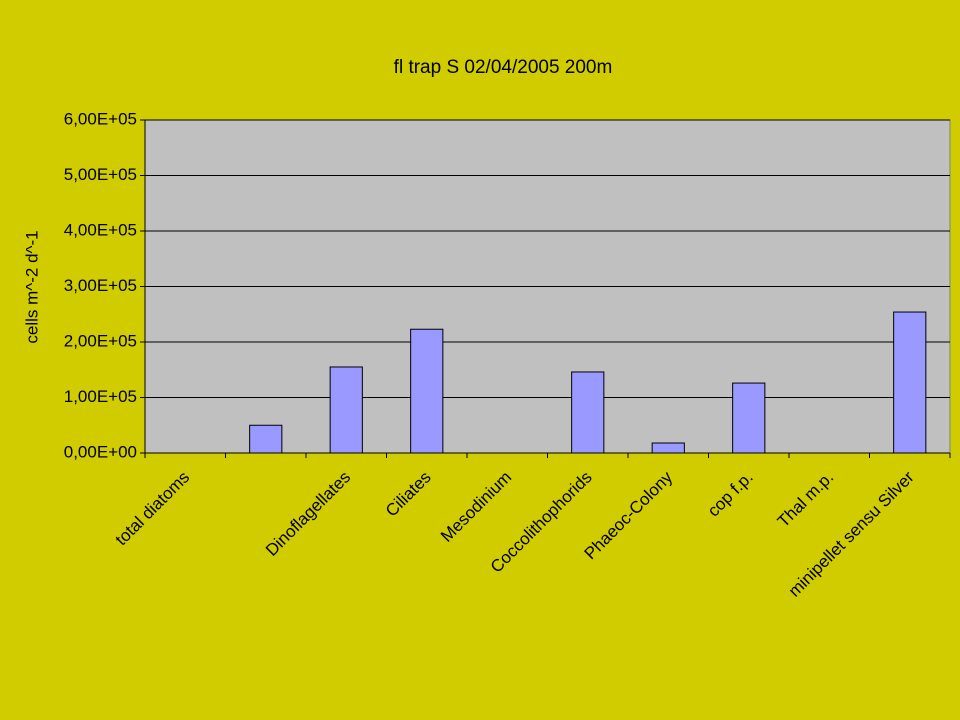 The image size is (960, 720). I want to click on y-tick-label: 5,00E+05, so click(100, 174).